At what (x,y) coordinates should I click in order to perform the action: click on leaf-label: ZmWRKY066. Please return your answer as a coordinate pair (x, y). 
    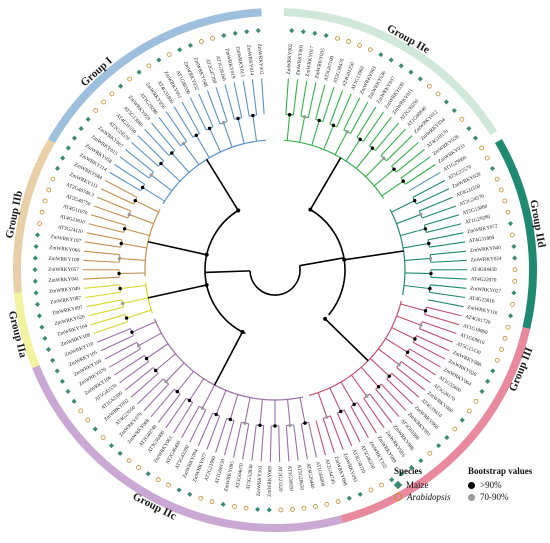
    Looking at the image, I should click on (65, 249).